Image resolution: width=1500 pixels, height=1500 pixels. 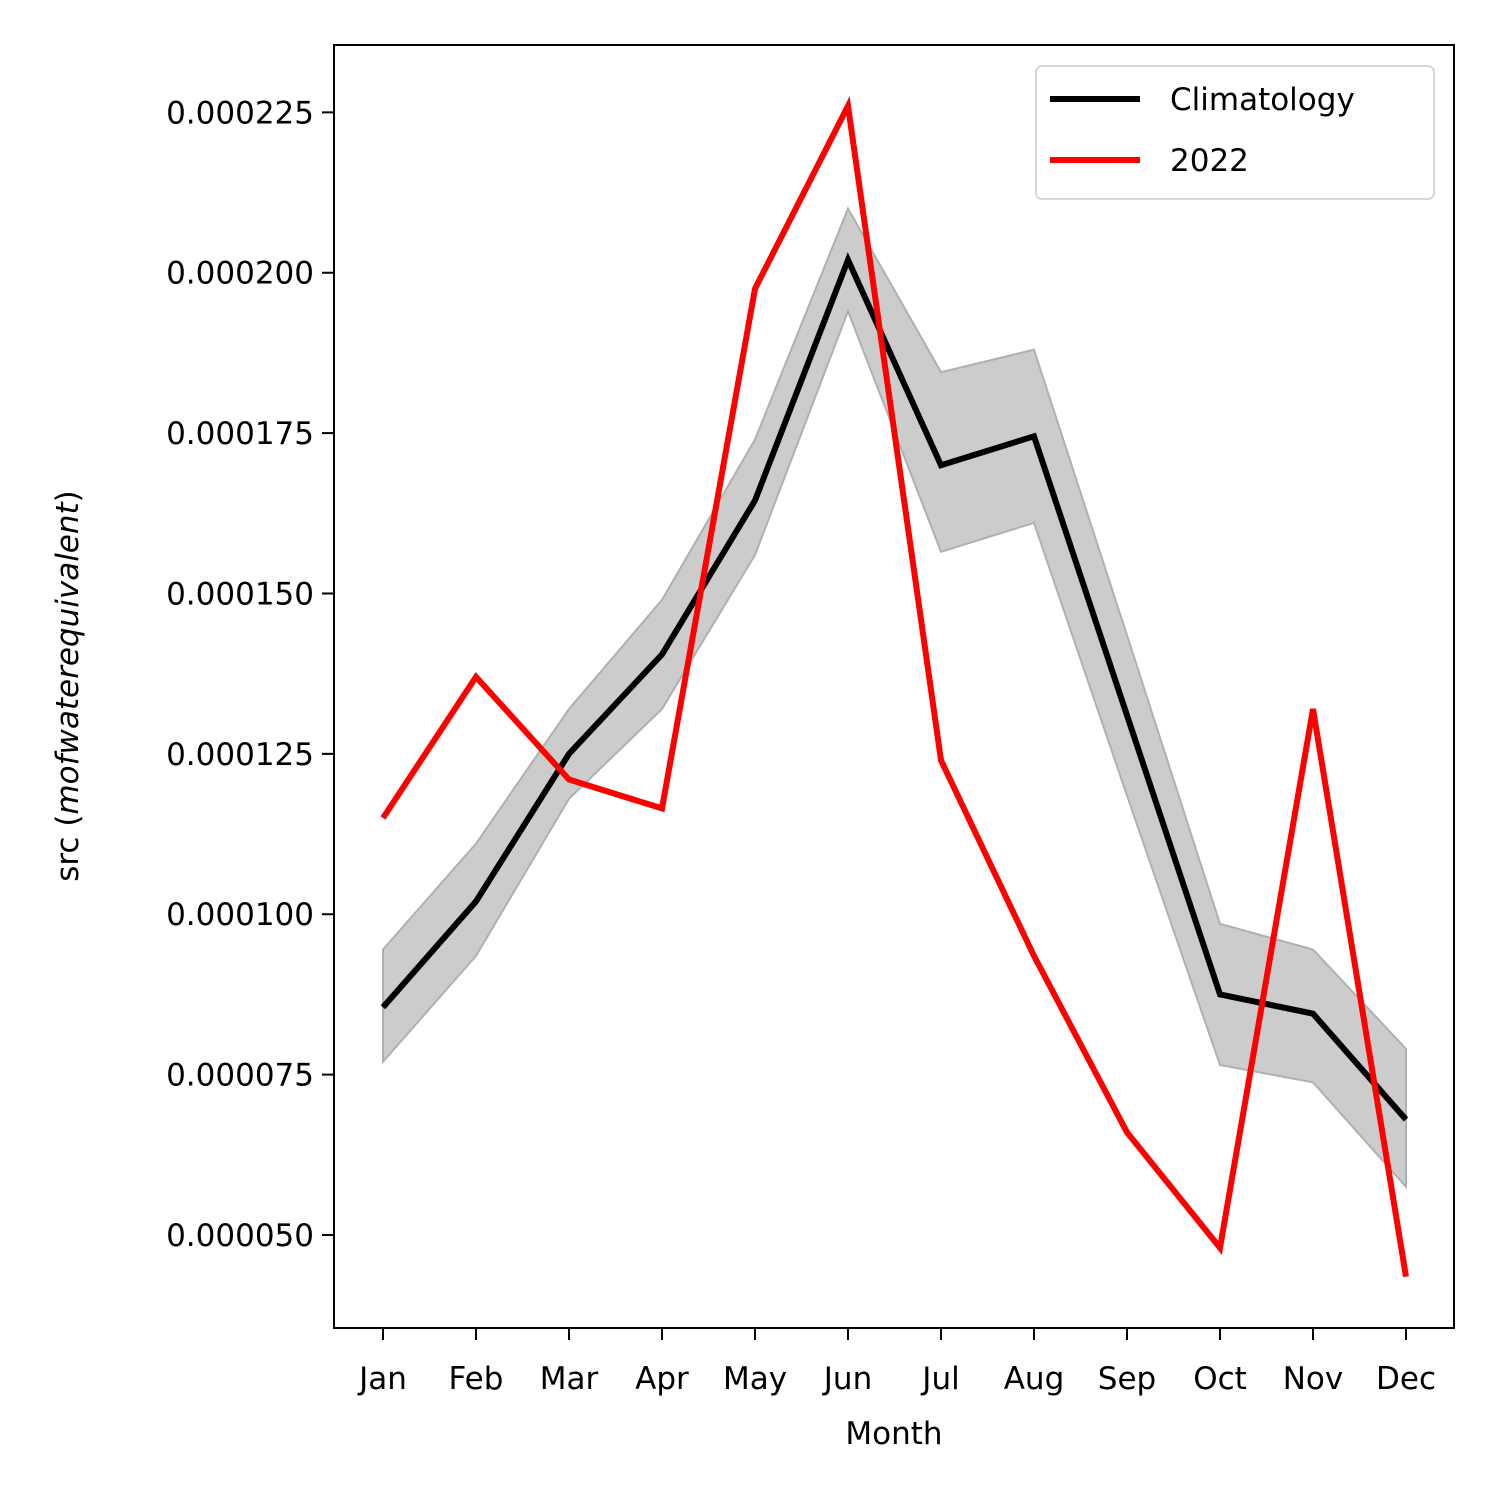 What do you see at coordinates (755, 1379) in the screenshot?
I see `x-tick-label-may: May` at bounding box center [755, 1379].